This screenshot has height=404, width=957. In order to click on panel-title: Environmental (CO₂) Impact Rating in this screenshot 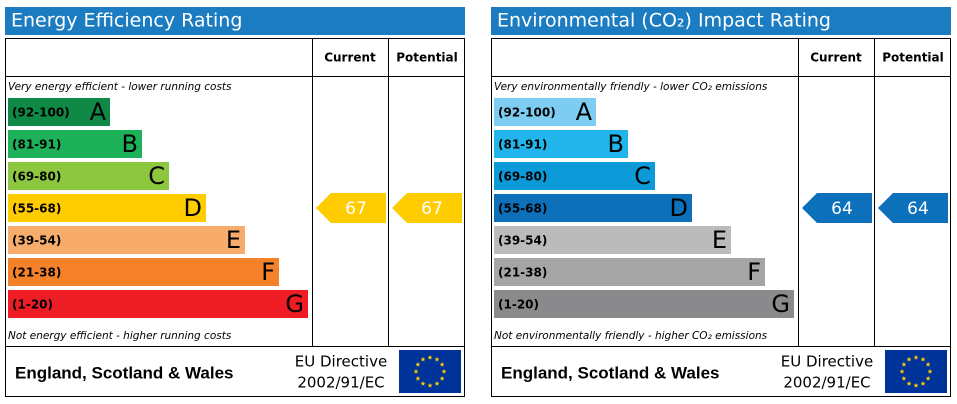, I will do `click(664, 21)`.